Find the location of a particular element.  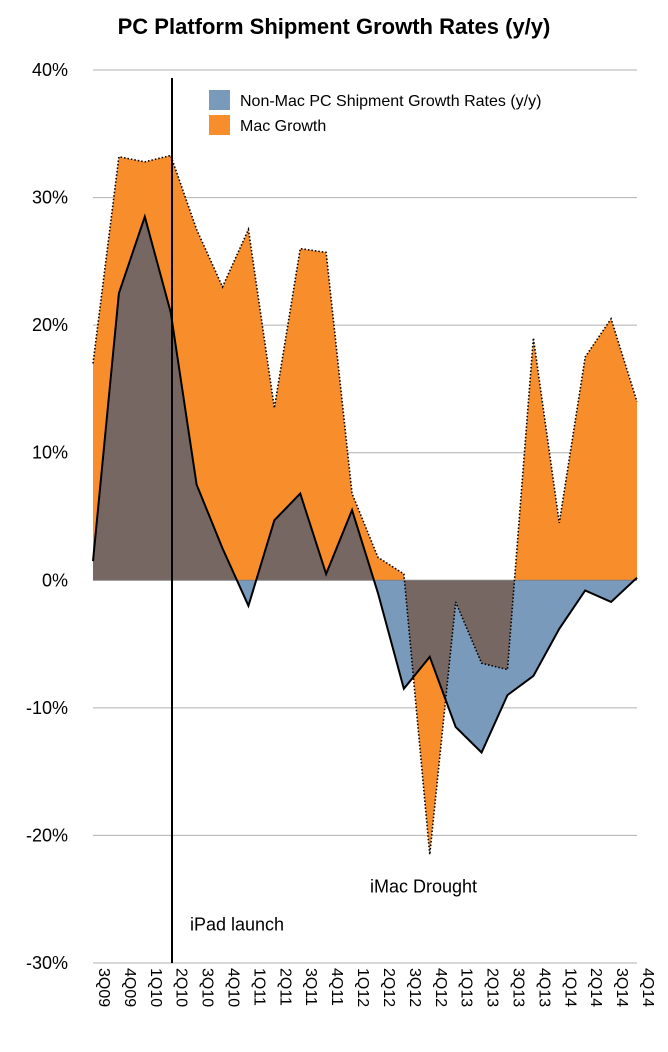

x-tick-label: 4Q13 is located at coordinates (543, 987).